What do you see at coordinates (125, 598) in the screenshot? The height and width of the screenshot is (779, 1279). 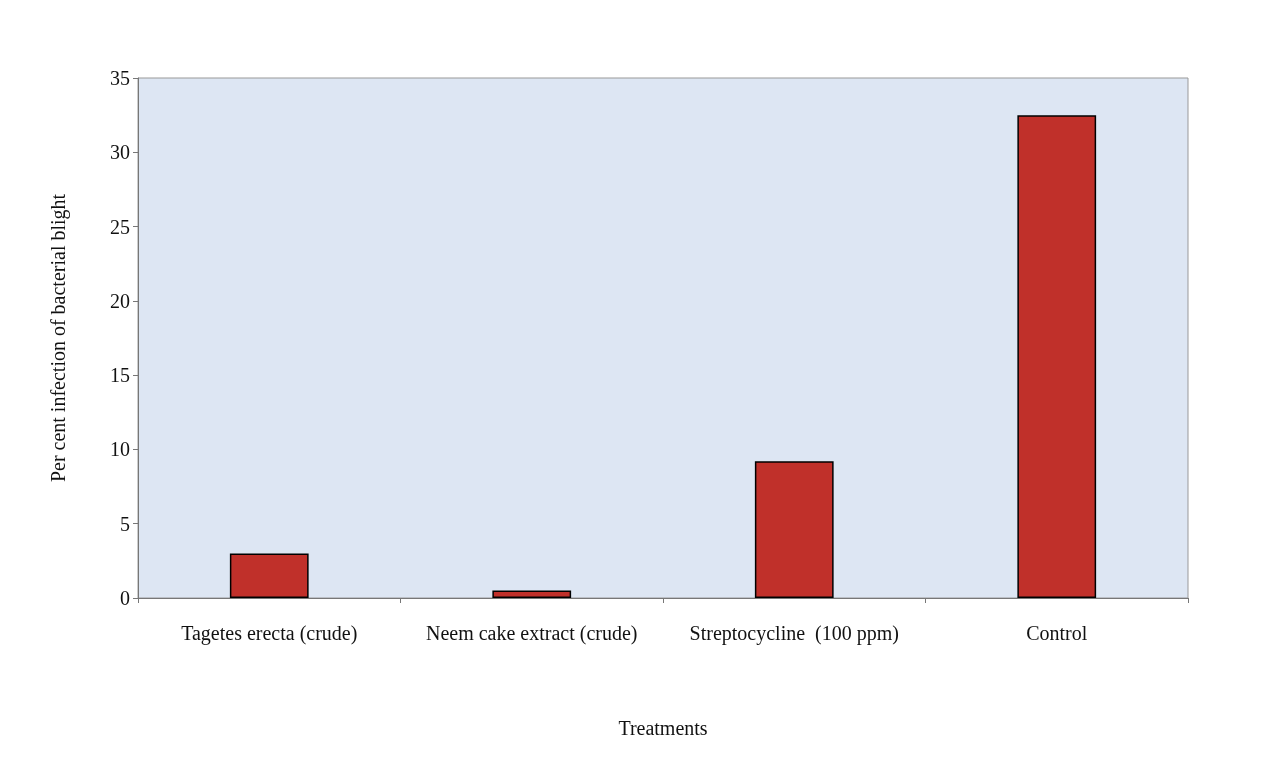 I see `y-tick-label: 0` at bounding box center [125, 598].